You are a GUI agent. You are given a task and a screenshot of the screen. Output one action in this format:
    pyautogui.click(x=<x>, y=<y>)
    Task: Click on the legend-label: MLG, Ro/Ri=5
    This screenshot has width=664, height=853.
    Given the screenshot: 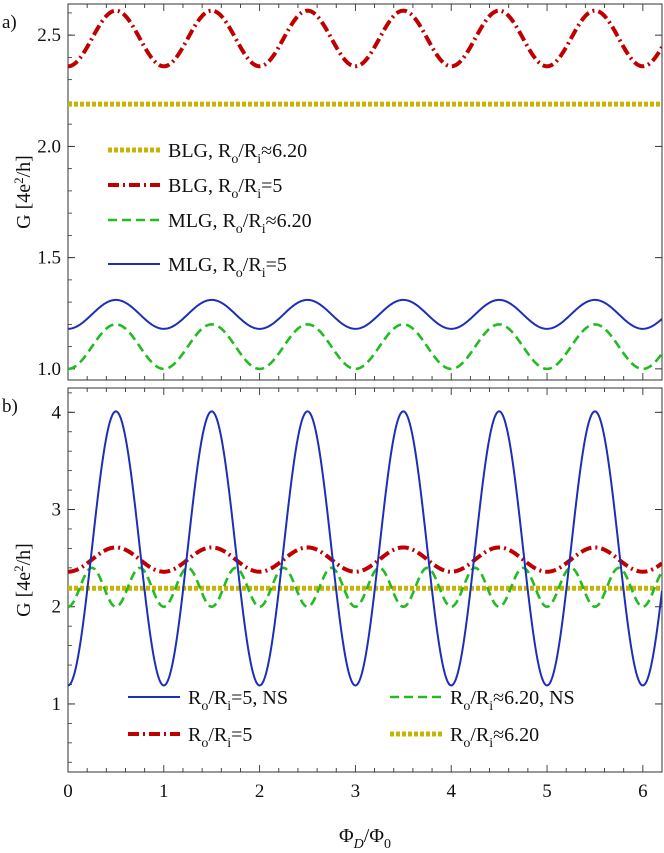 What is the action you would take?
    pyautogui.click(x=227, y=267)
    